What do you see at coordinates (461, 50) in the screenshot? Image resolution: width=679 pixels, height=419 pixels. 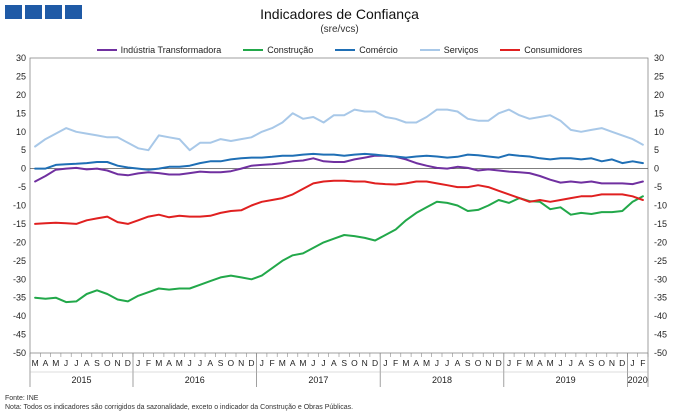 I see `legend-label: Serviços` at bounding box center [461, 50].